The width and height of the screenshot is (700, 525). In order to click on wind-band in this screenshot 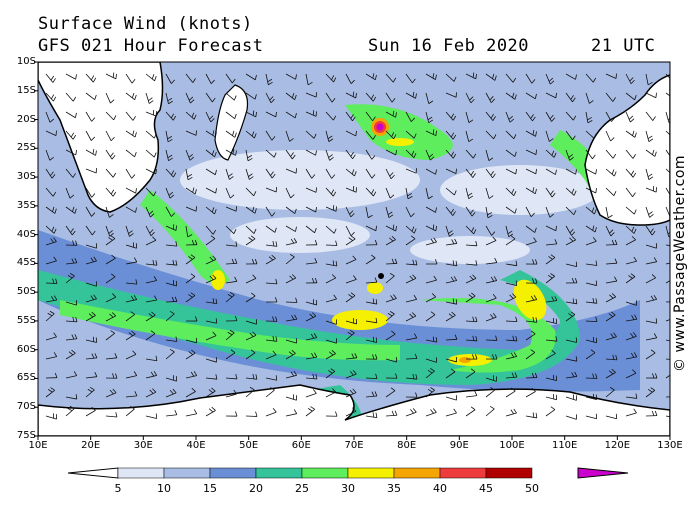, I will do `click(399, 132)`.